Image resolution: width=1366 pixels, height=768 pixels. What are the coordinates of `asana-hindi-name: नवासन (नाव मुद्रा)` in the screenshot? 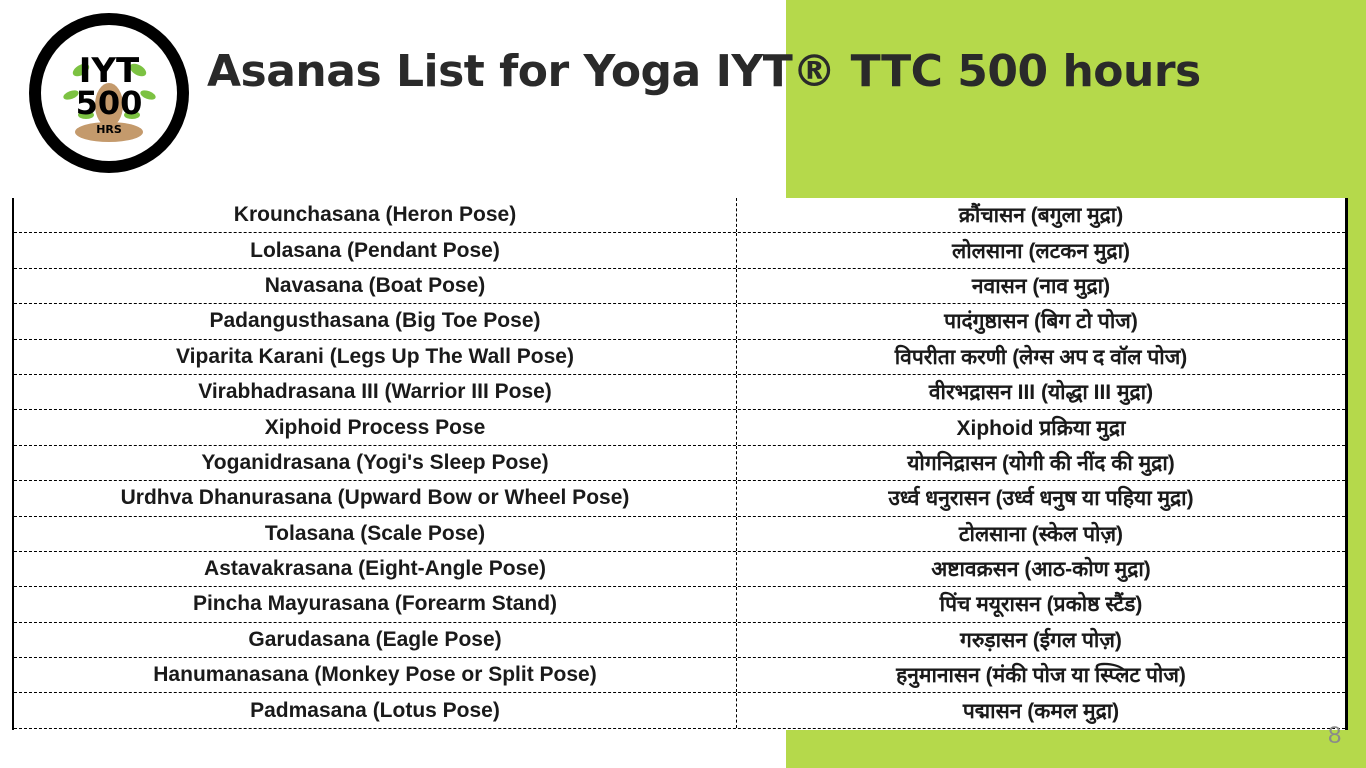 It's located at (1041, 286).